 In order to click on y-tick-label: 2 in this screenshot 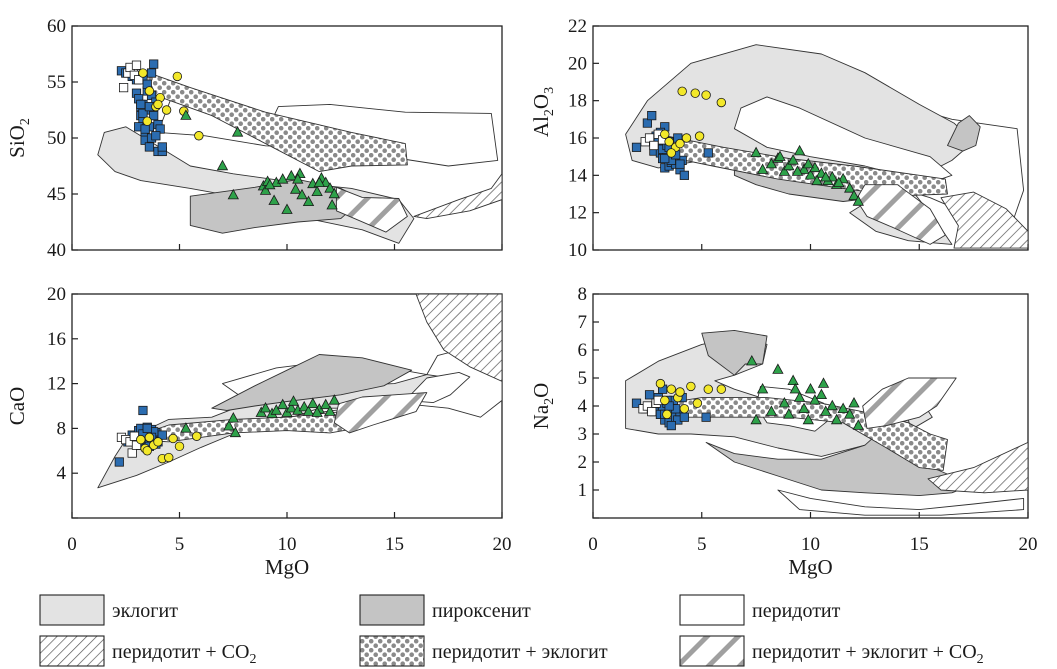, I will do `click(583, 462)`.